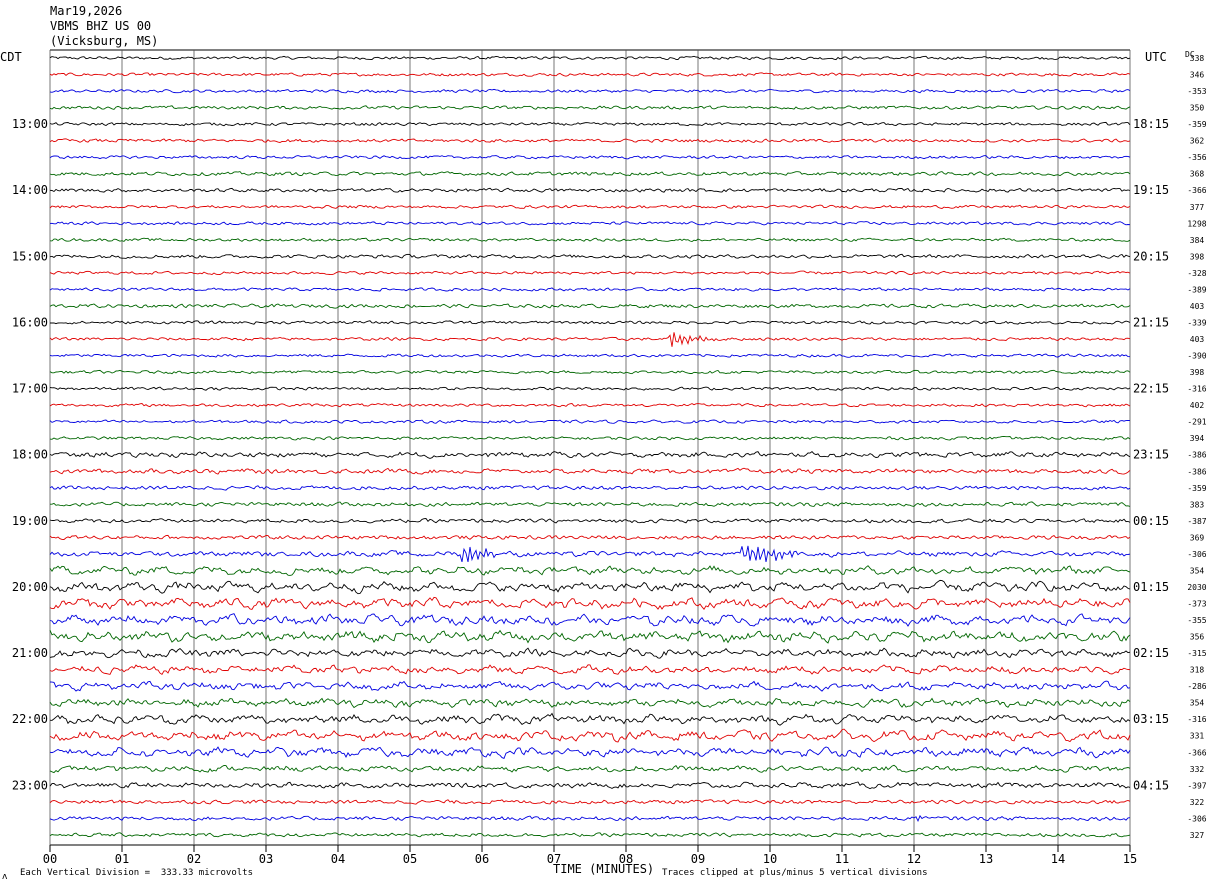 Image resolution: width=1210 pixels, height=886 pixels. I want to click on dc-offset-label: 1298, so click(1196, 223).